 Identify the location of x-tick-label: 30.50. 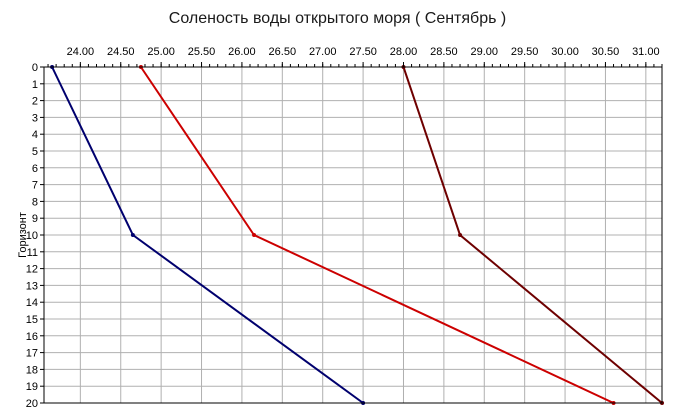
(606, 52).